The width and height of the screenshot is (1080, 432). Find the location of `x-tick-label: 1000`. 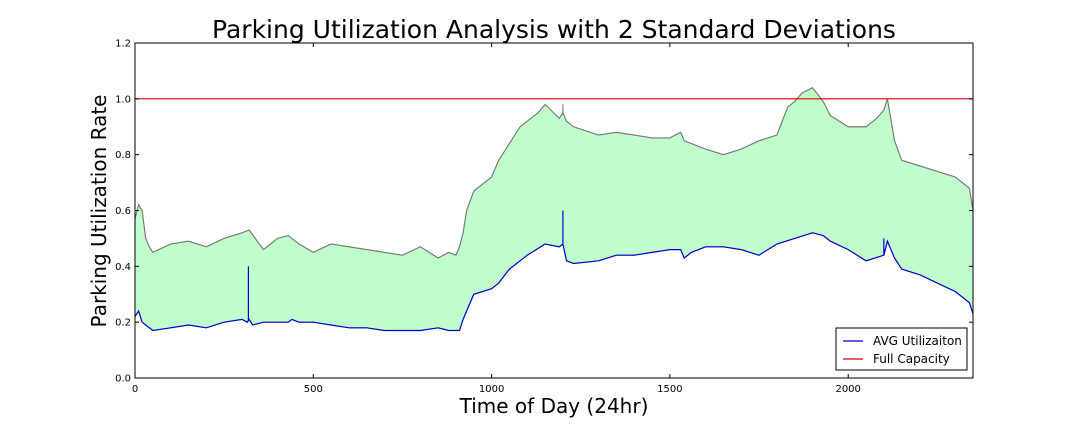

x-tick-label: 1000 is located at coordinates (491, 389).